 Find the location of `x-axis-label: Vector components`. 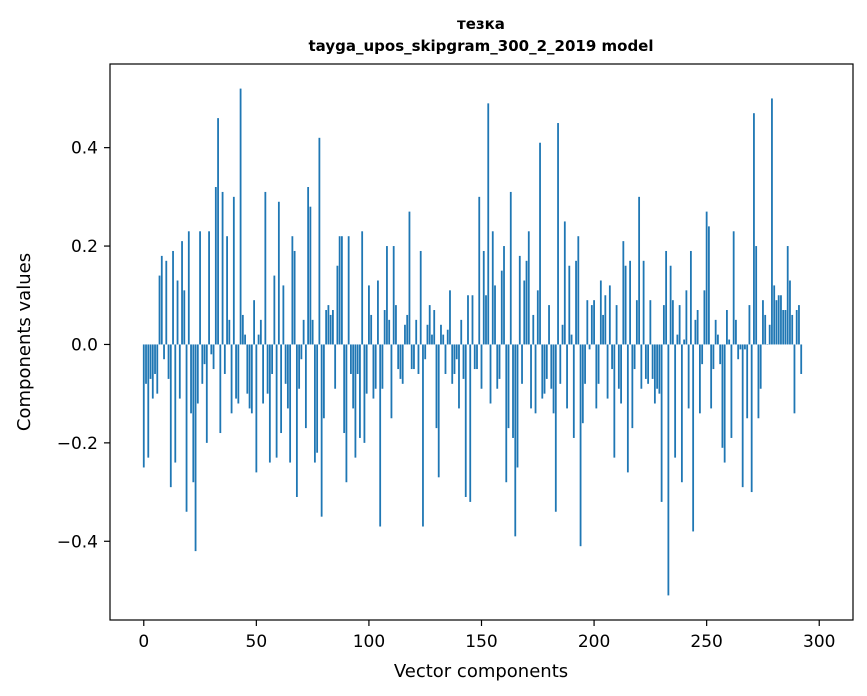

x-axis-label: Vector components is located at coordinates (481, 671).